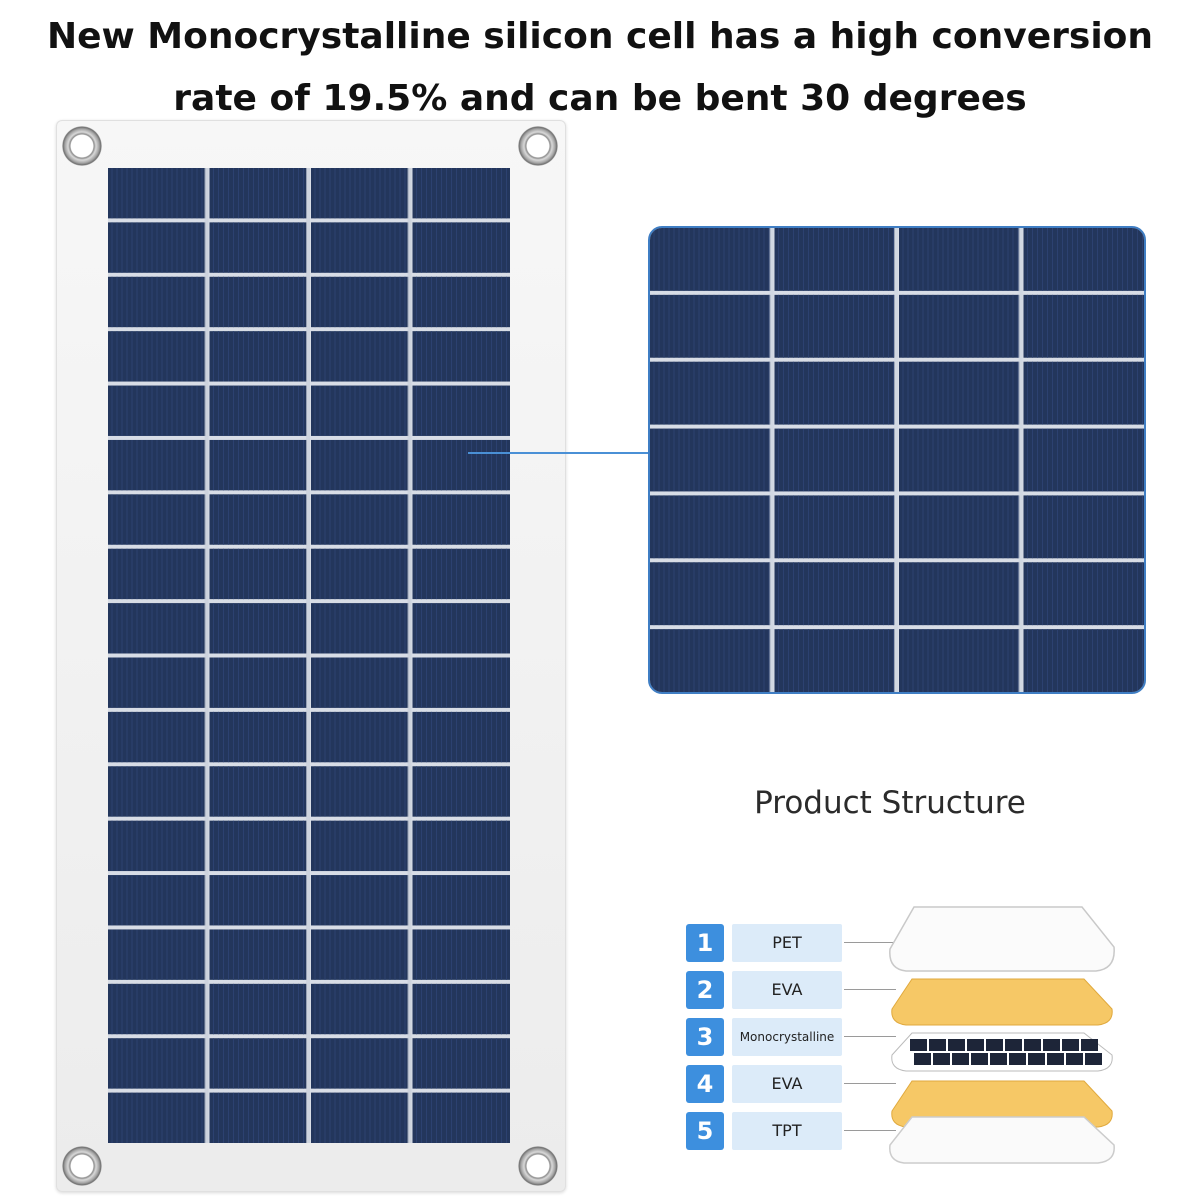 The image size is (1200, 1200). I want to click on exploded-layers-illustration, so click(1002, 1035).